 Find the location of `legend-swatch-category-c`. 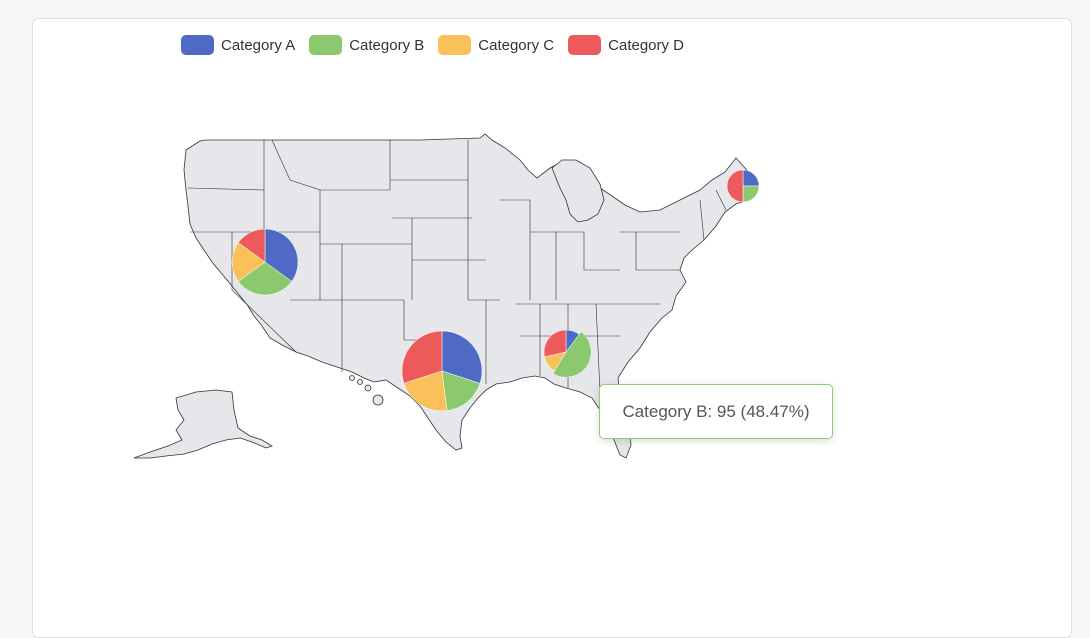

legend-swatch-category-c is located at coordinates (455, 45).